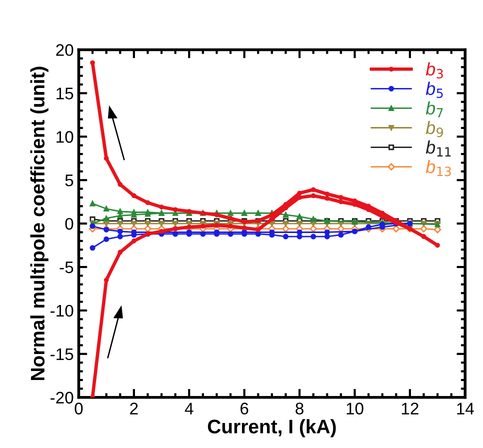 The width and height of the screenshot is (483, 448). I want to click on y-tick-label: -15, so click(62, 354).